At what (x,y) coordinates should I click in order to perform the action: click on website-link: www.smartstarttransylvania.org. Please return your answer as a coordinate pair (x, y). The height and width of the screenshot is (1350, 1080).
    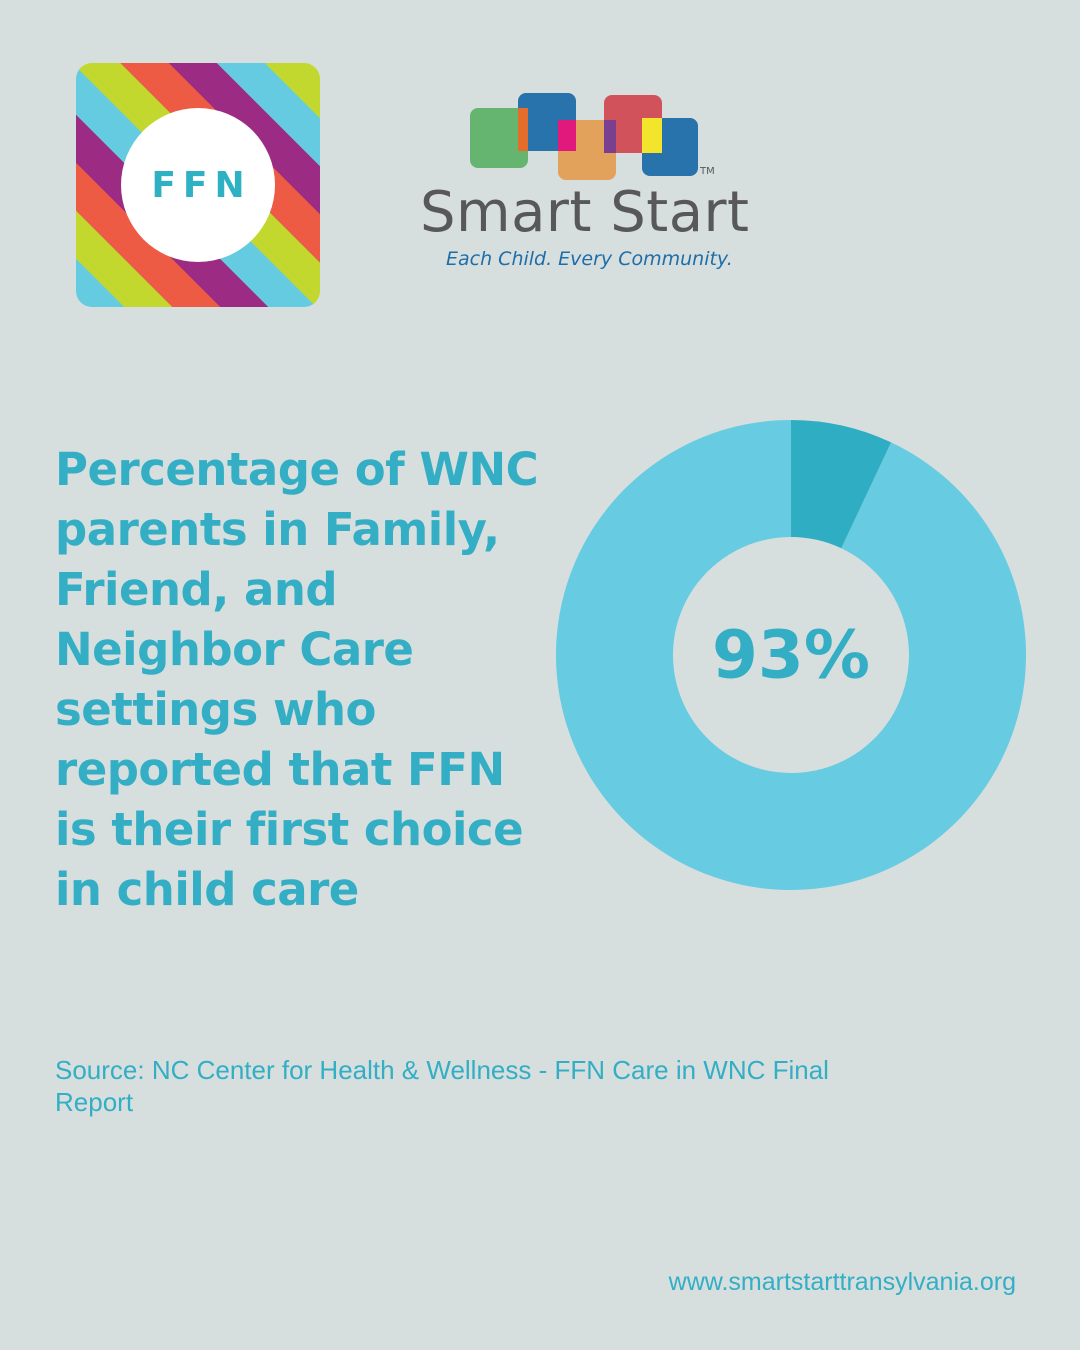
    Looking at the image, I should click on (842, 1282).